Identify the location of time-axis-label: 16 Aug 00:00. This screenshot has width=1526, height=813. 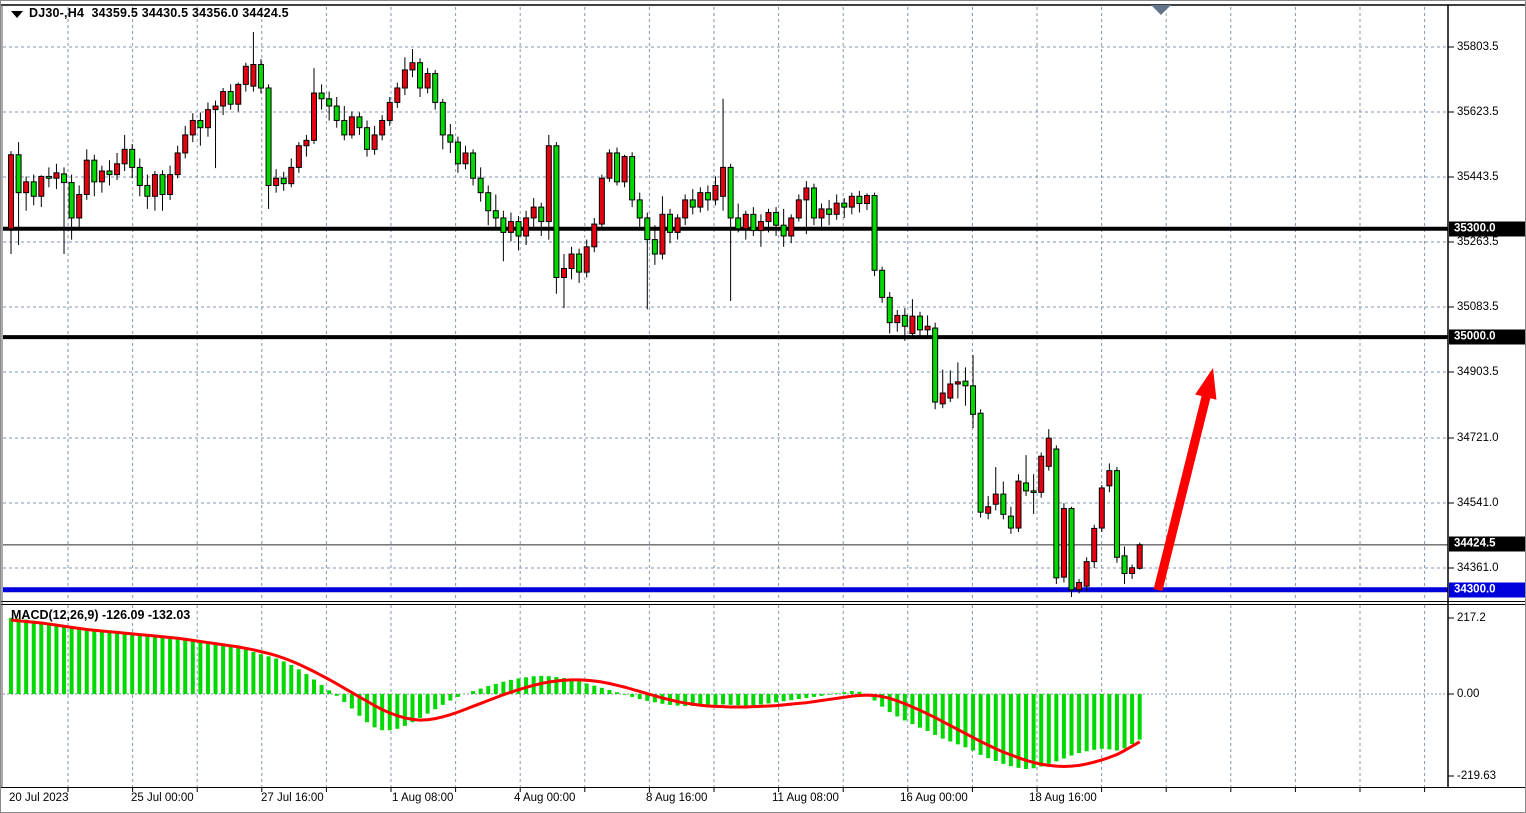
(934, 798).